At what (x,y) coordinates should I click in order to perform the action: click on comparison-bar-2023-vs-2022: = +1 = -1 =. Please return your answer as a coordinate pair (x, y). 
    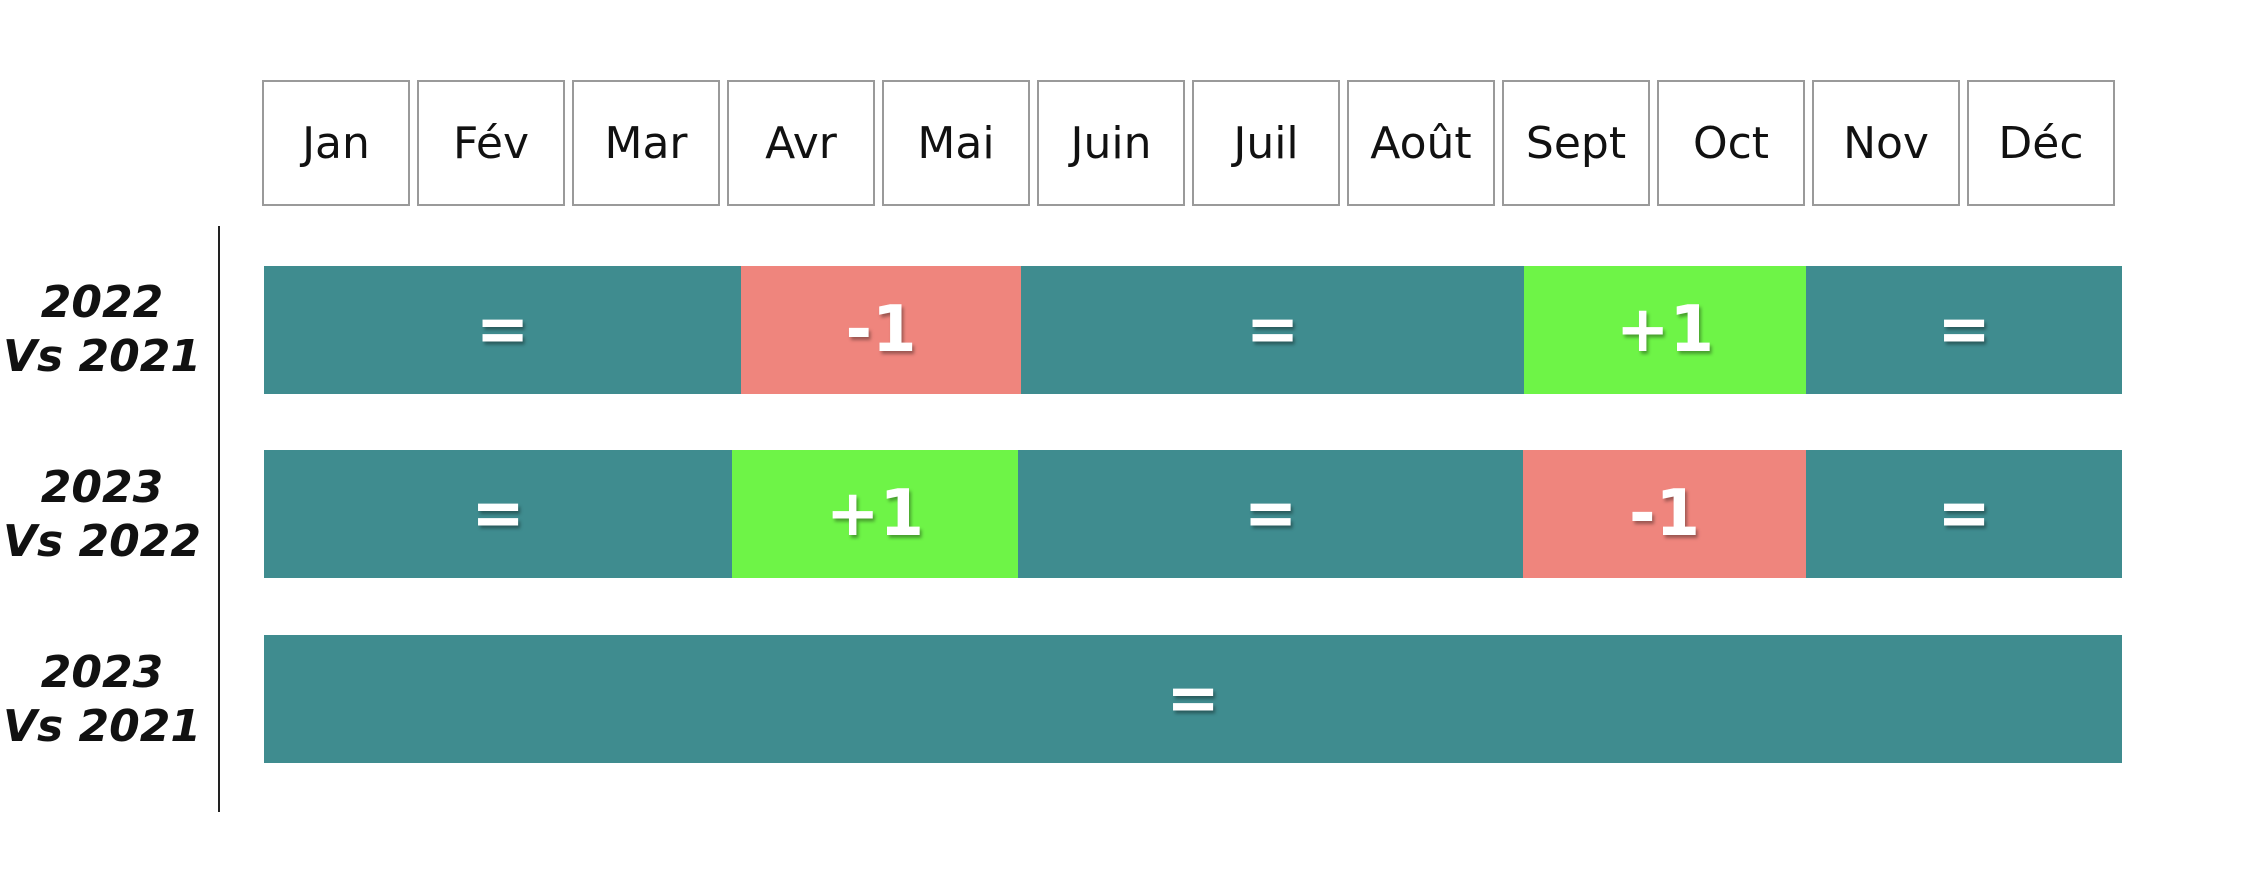
    Looking at the image, I should click on (1193, 514).